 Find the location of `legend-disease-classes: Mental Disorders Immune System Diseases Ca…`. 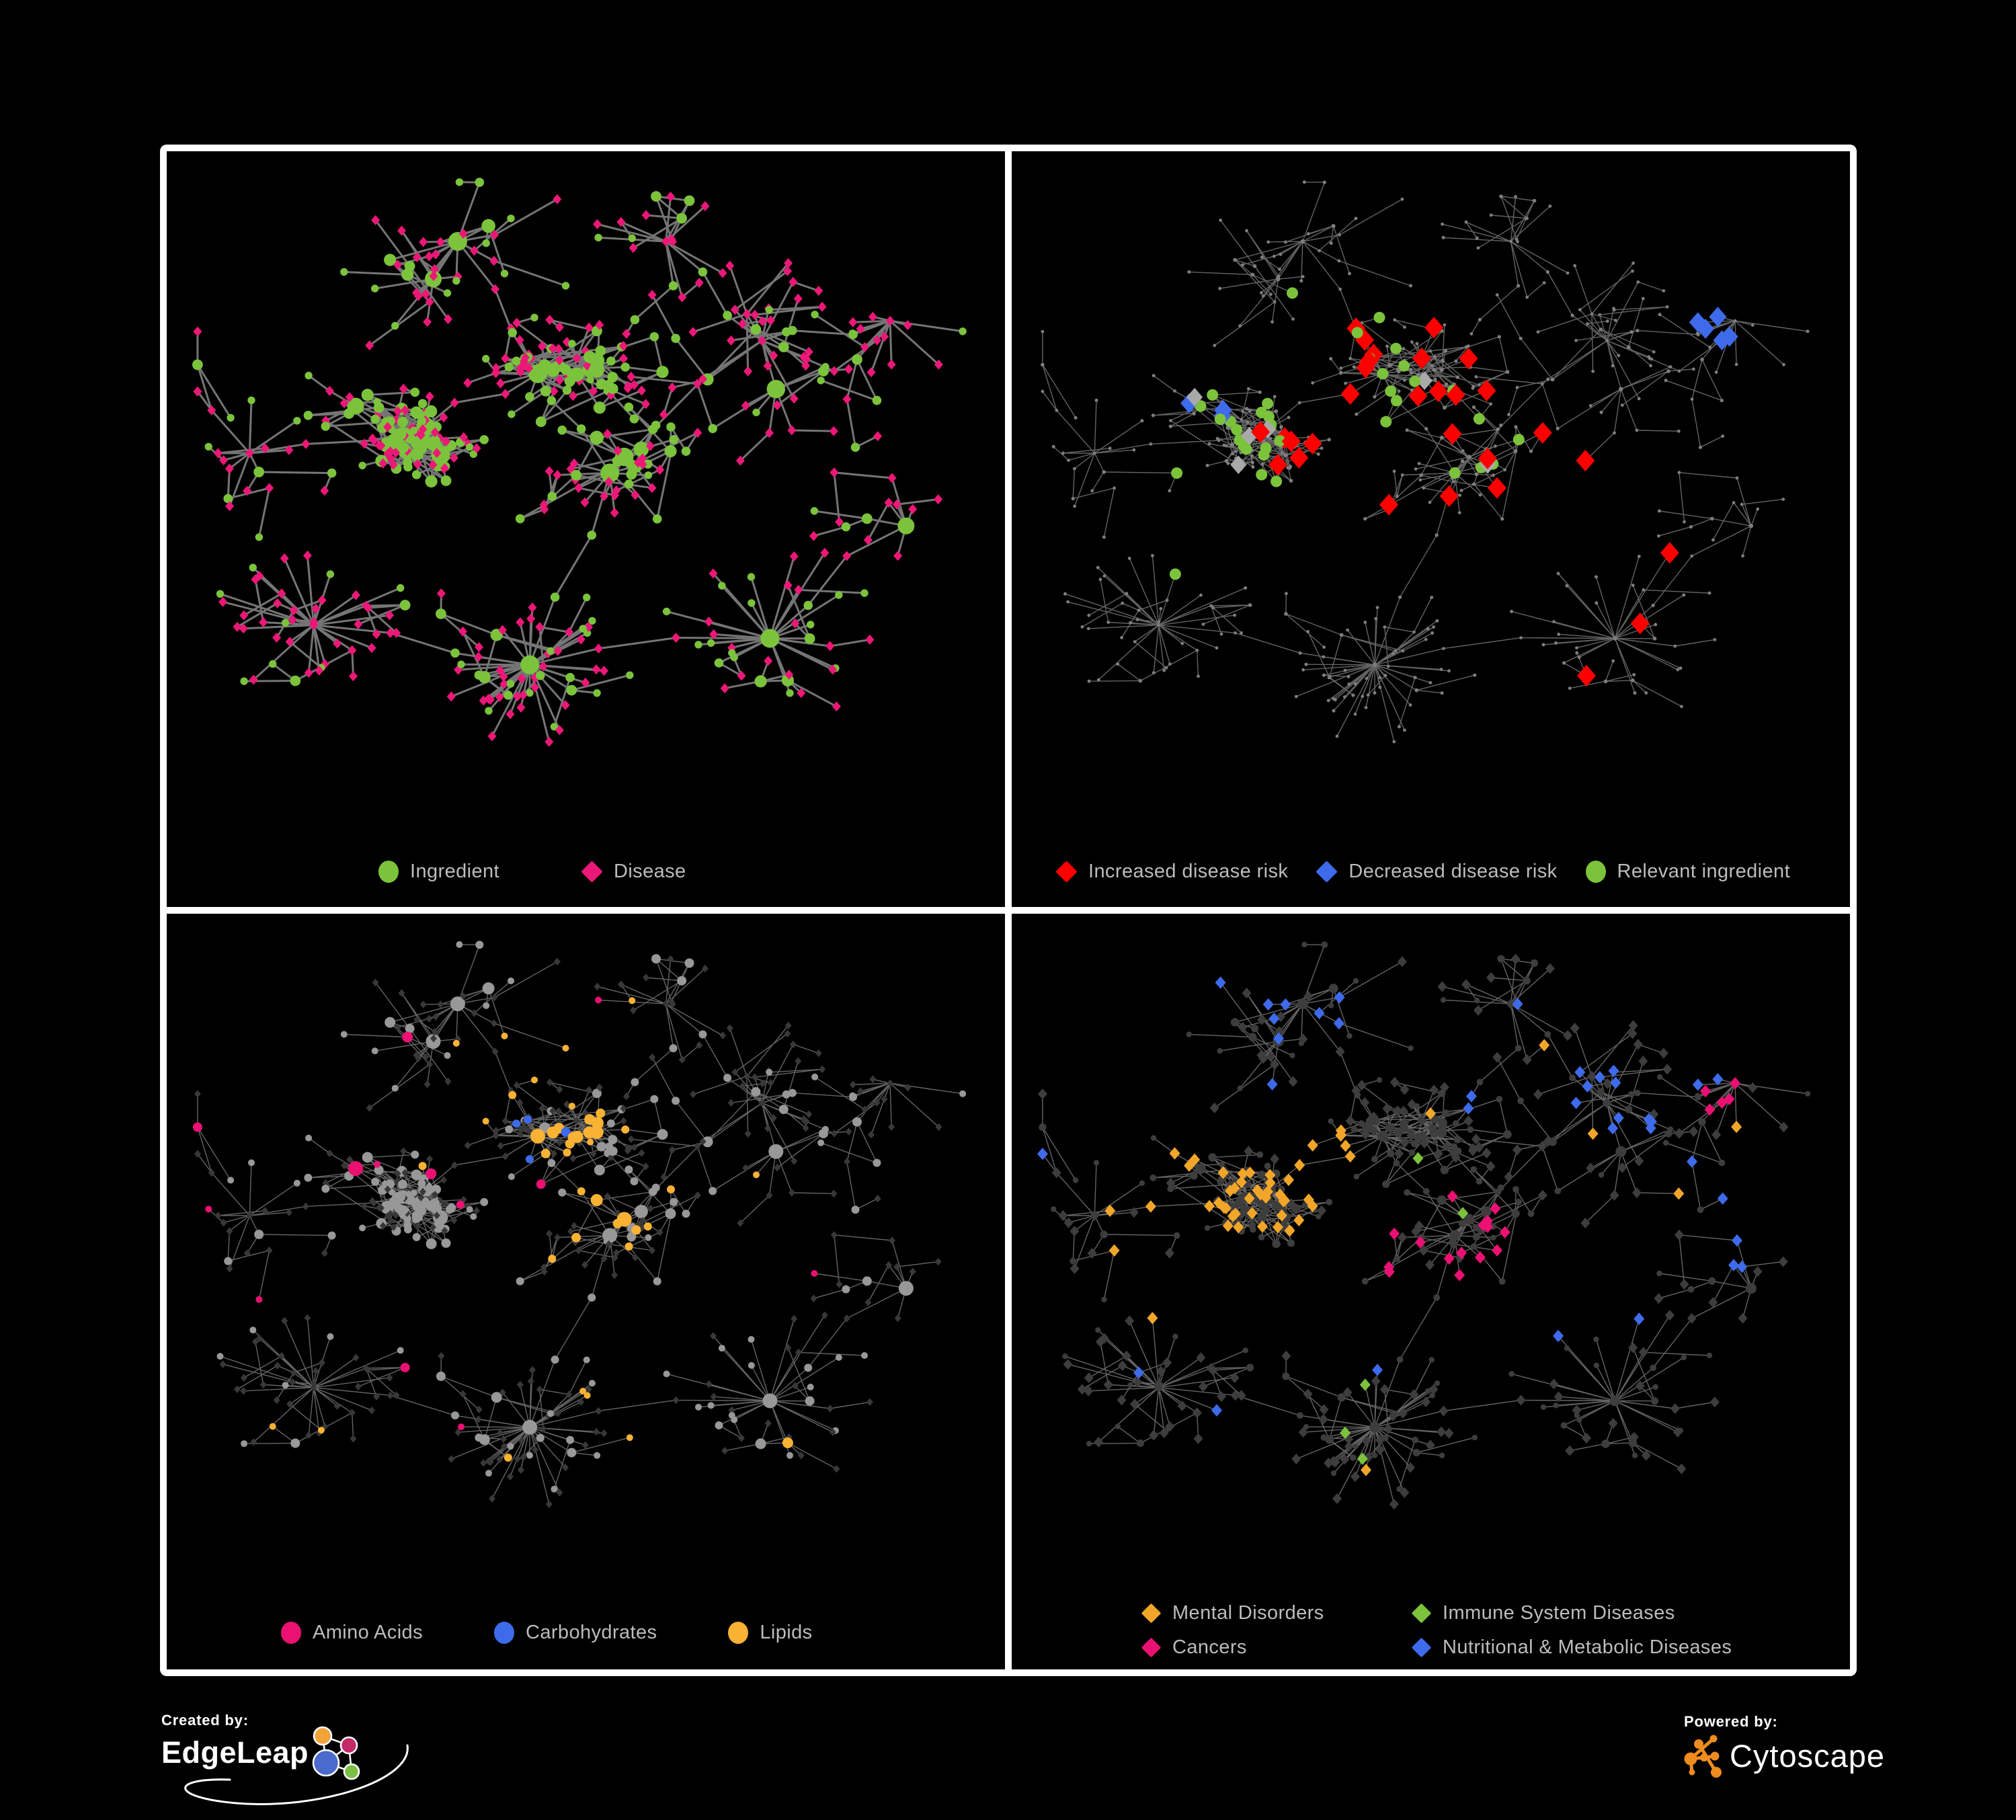

legend-disease-classes: Mental Disorders Immune System Diseases Ca… is located at coordinates (1436, 1630).